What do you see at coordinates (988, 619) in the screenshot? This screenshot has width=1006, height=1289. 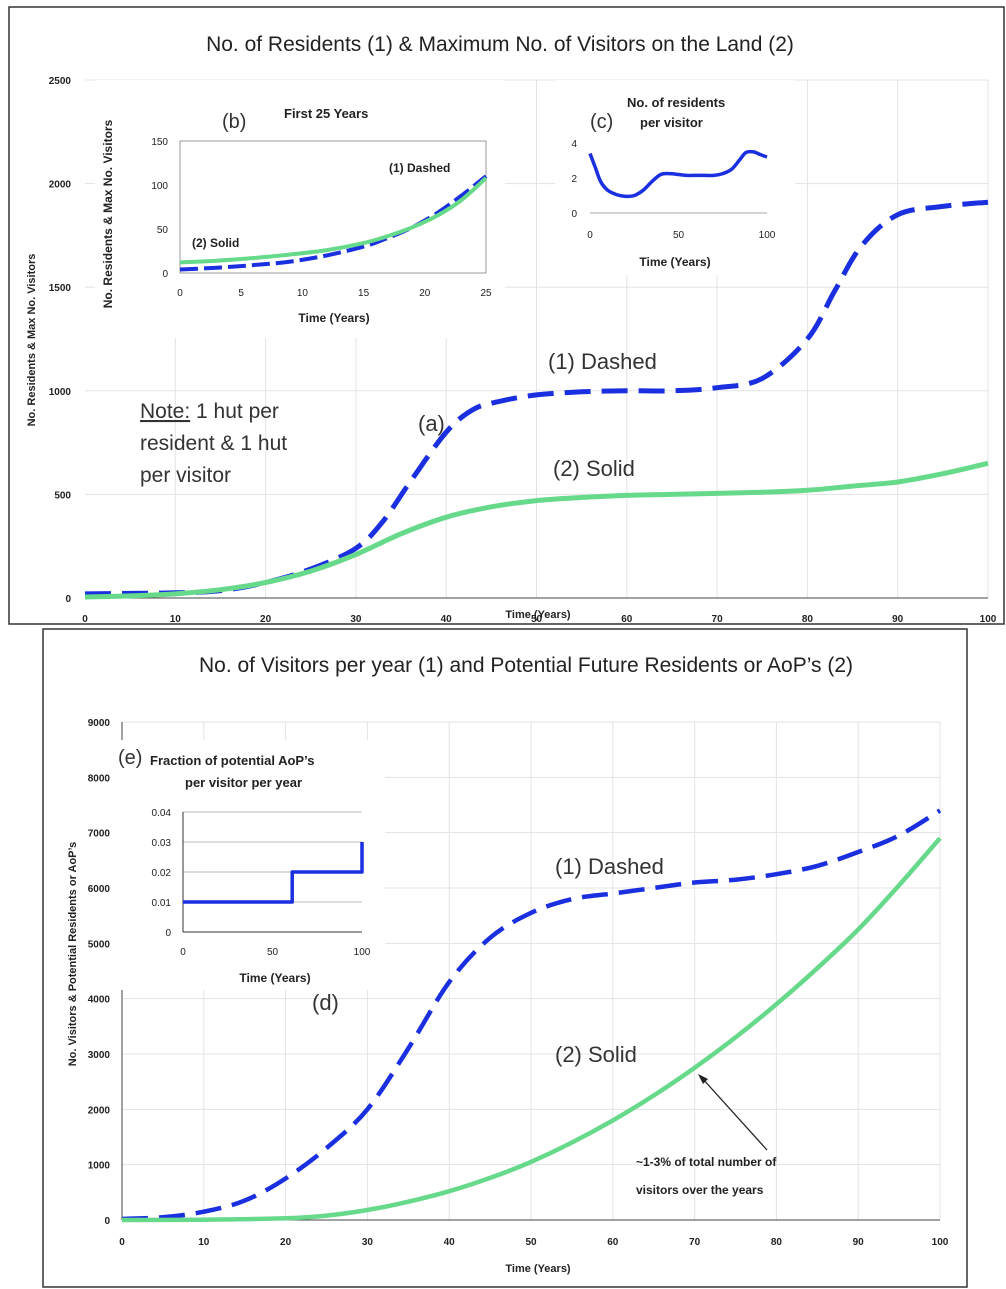 I see `top-x-tick-label: 100` at bounding box center [988, 619].